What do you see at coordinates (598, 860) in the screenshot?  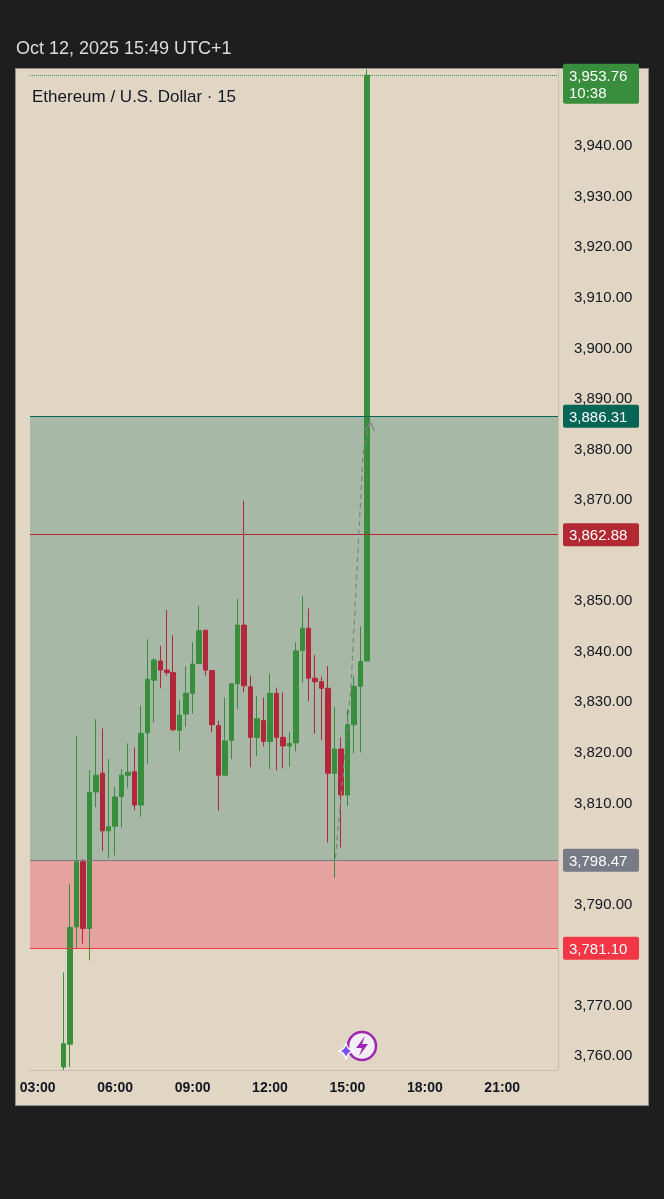 I see `ref-line-label: 3,798.47` at bounding box center [598, 860].